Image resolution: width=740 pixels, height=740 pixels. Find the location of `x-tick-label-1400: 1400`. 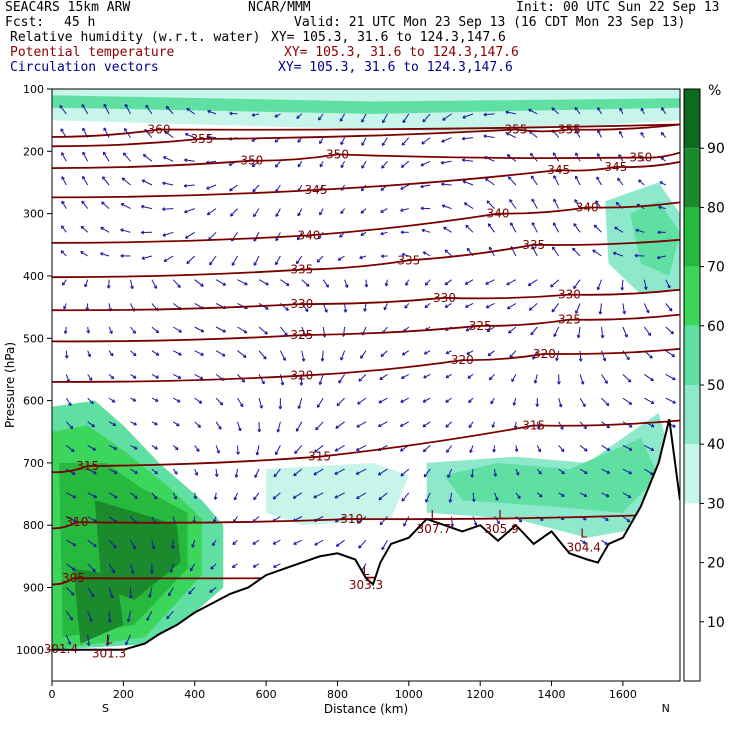

x-tick-label-1400: 1400 is located at coordinates (552, 694).